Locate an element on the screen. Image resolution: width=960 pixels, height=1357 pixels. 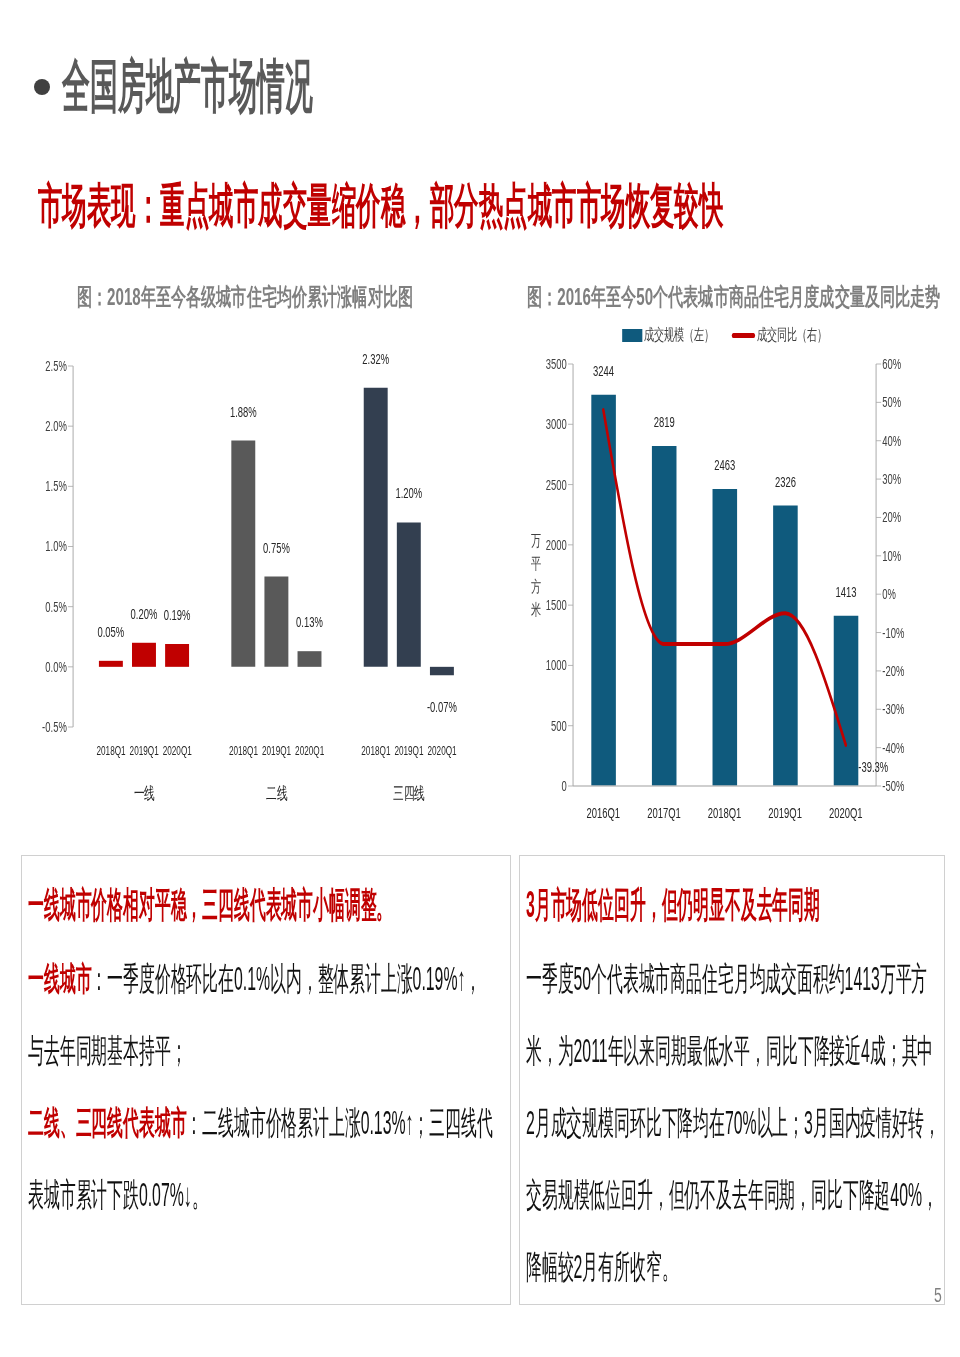
legend-label: 成交同比（右） is located at coordinates (792, 335).